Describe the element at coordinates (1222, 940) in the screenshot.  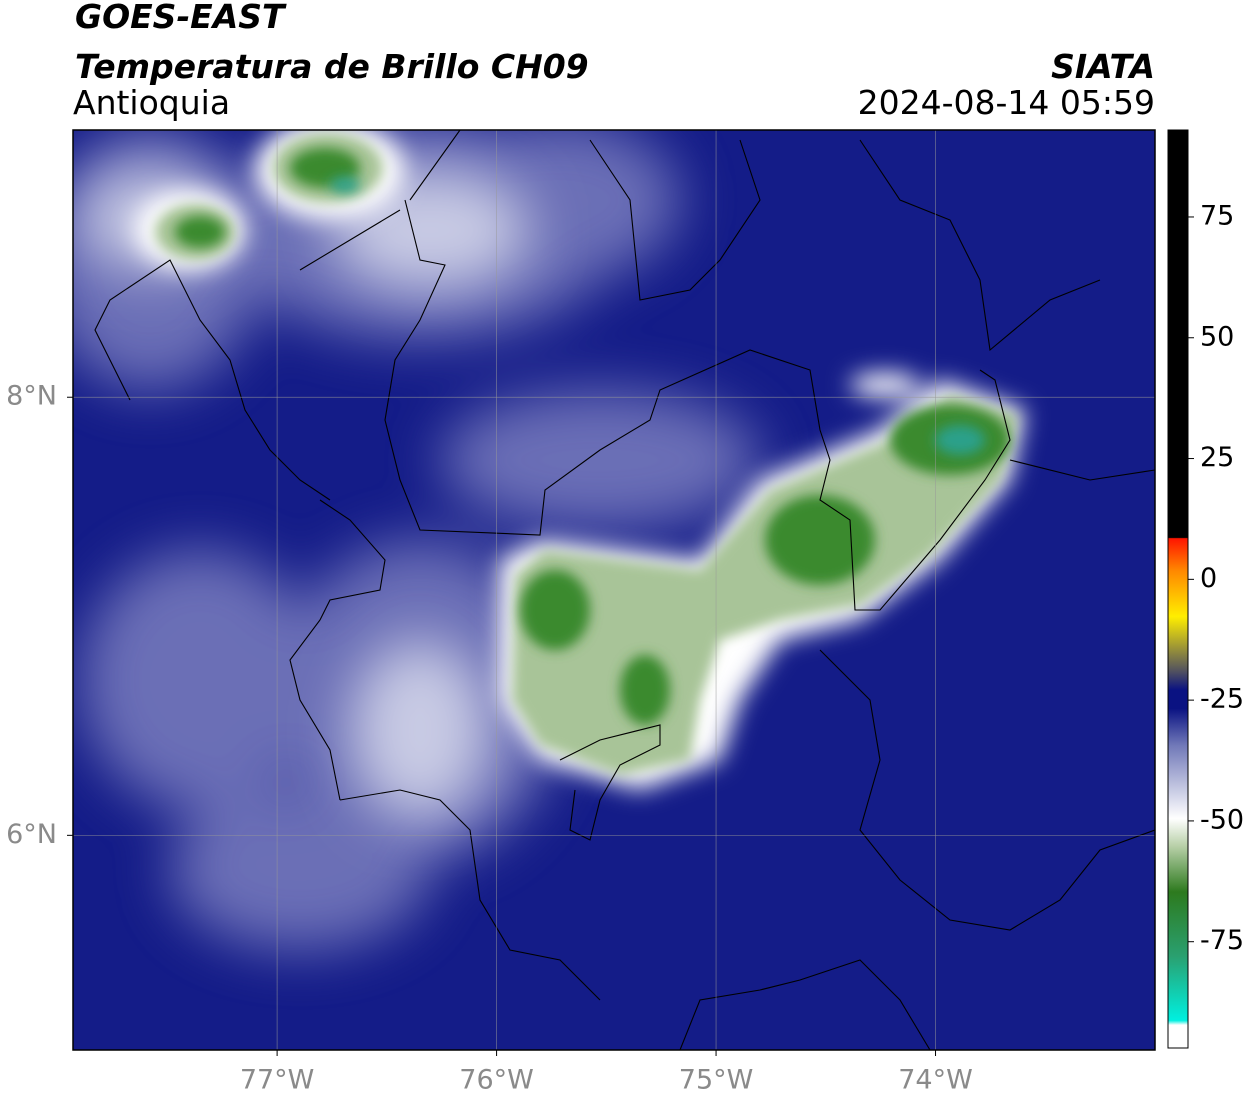
I see `colorbar-tick-label: -75` at that location.